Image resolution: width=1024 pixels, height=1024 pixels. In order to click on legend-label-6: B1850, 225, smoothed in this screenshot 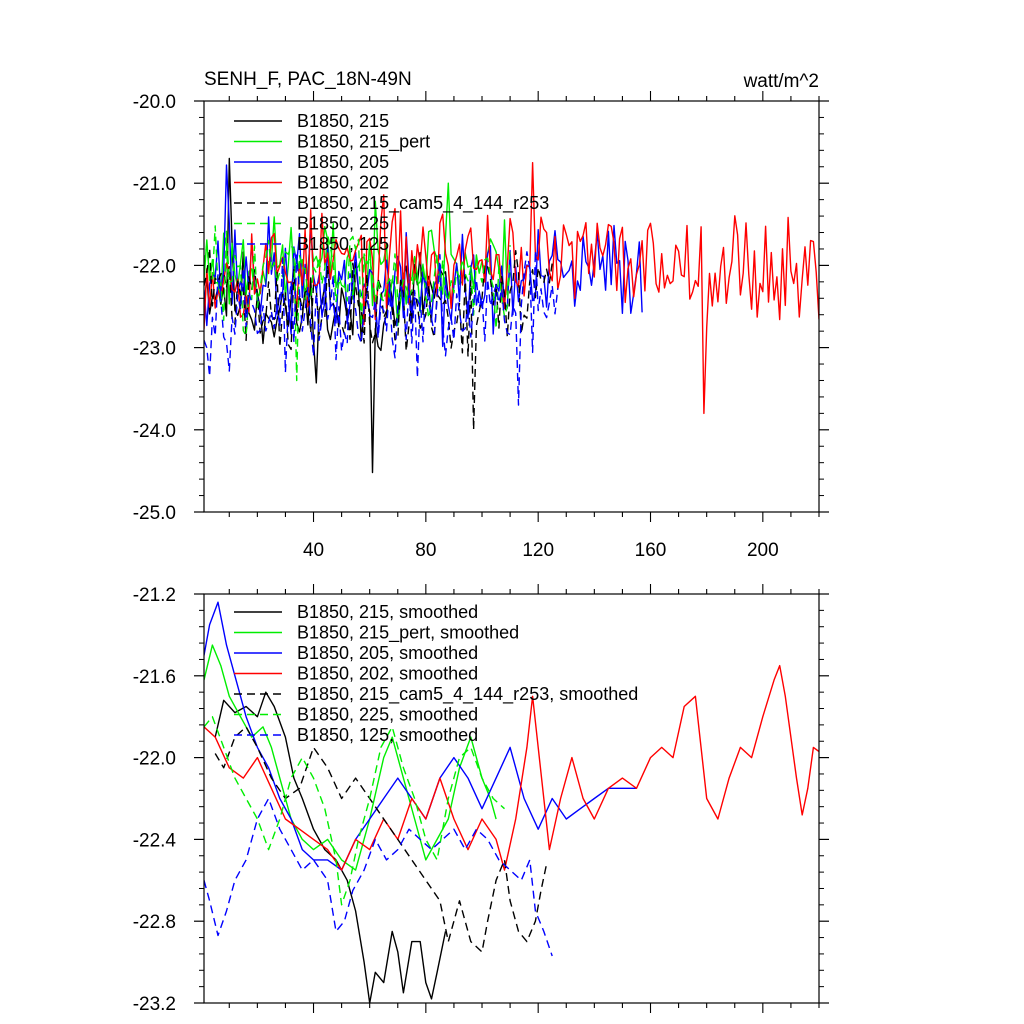, I will do `click(387, 715)`.